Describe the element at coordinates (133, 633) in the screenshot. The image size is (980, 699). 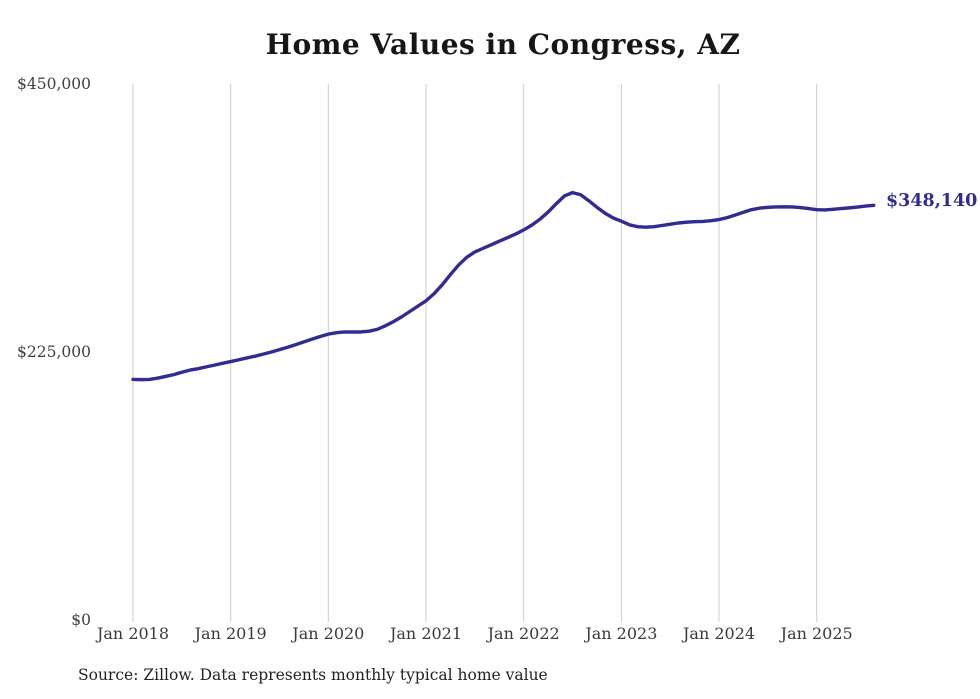
I see `x-tick-label: Jan 2018` at that location.